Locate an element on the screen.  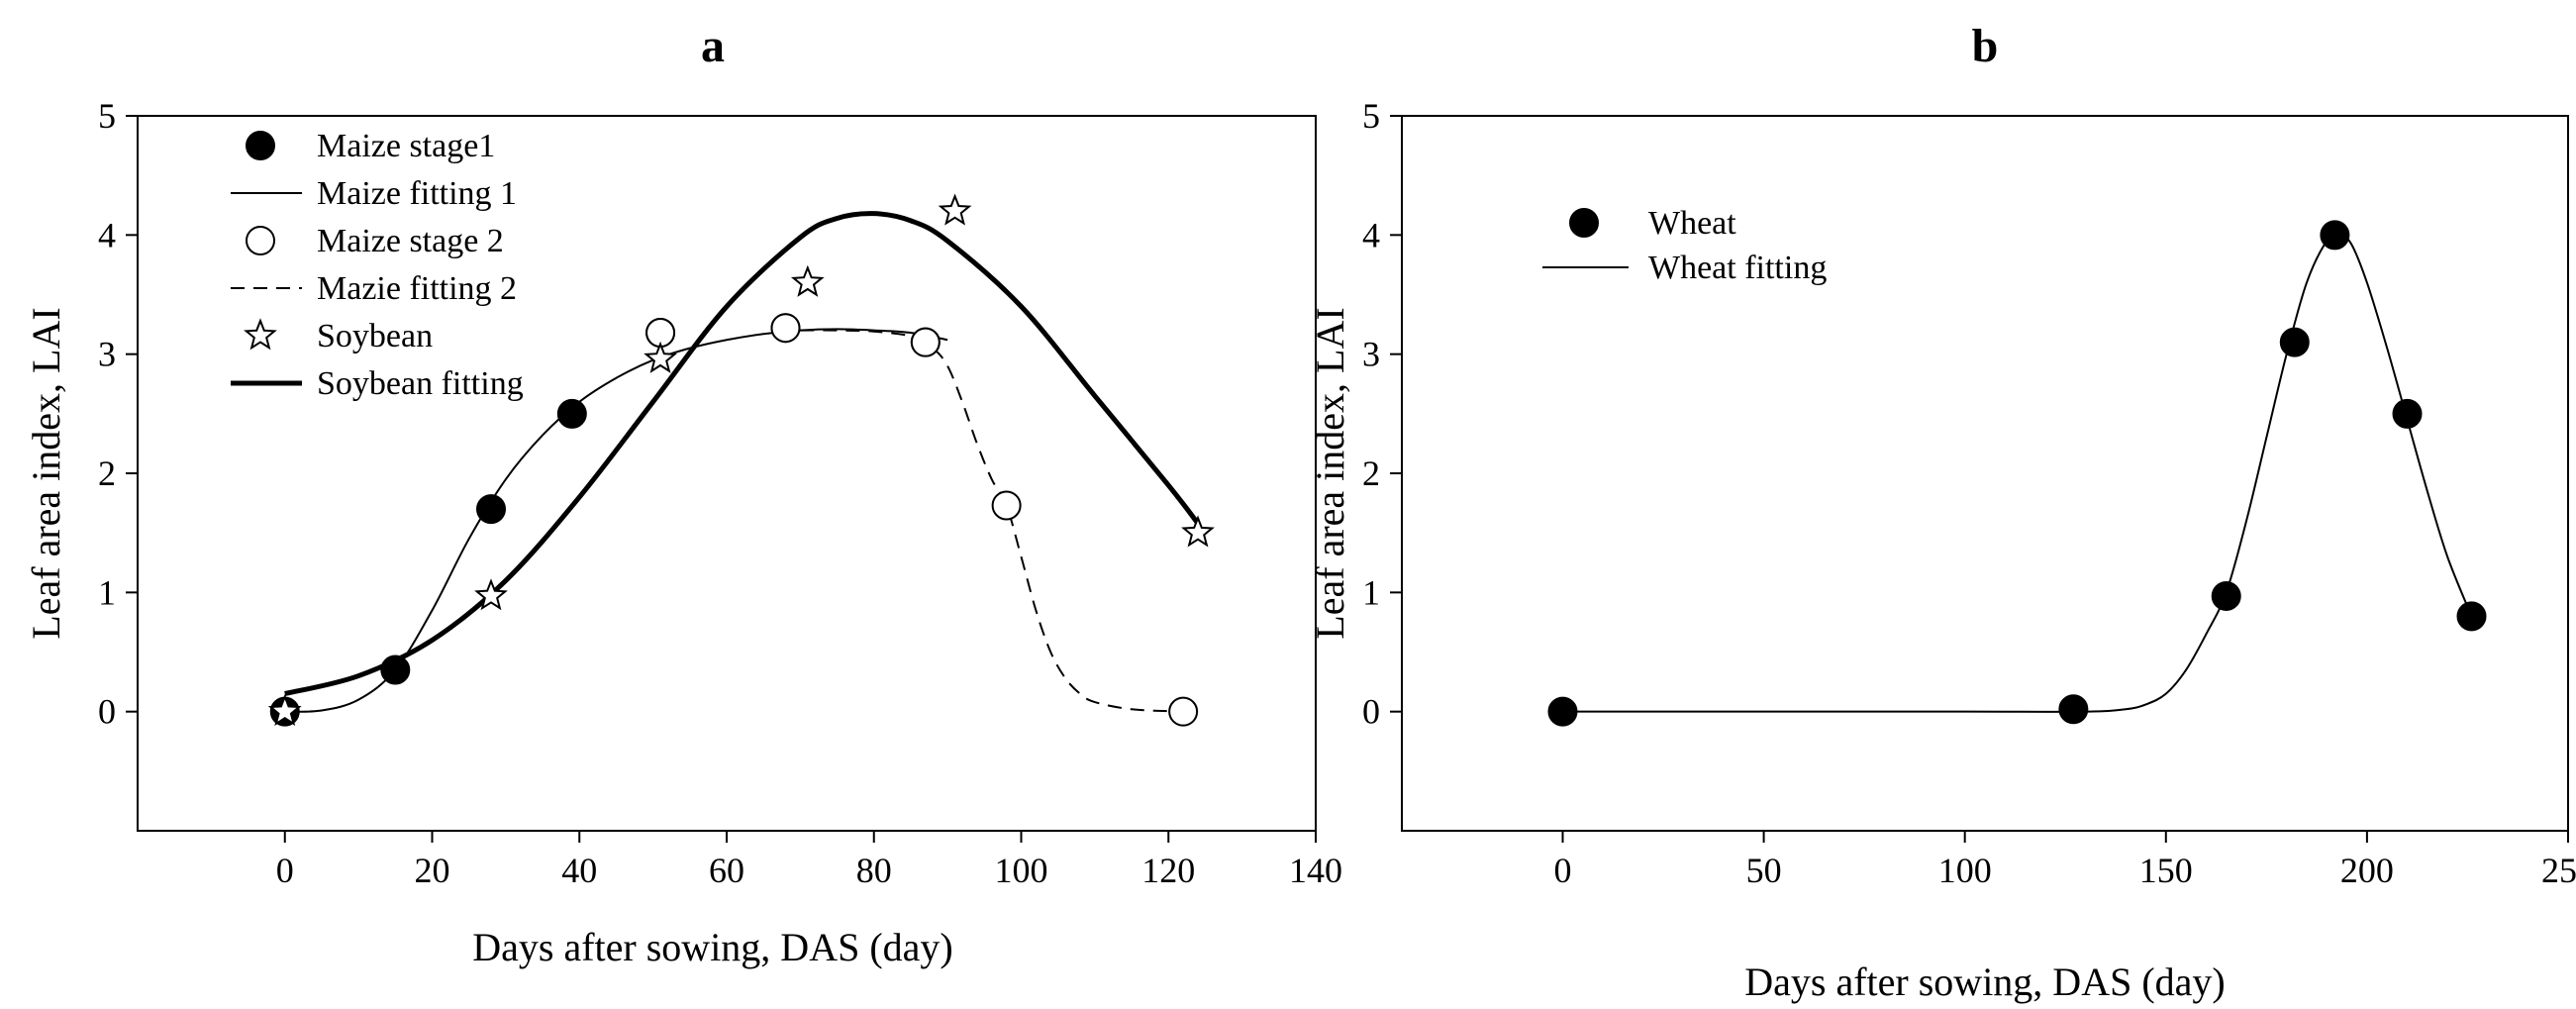
x-tick-label: 40 is located at coordinates (579, 870).